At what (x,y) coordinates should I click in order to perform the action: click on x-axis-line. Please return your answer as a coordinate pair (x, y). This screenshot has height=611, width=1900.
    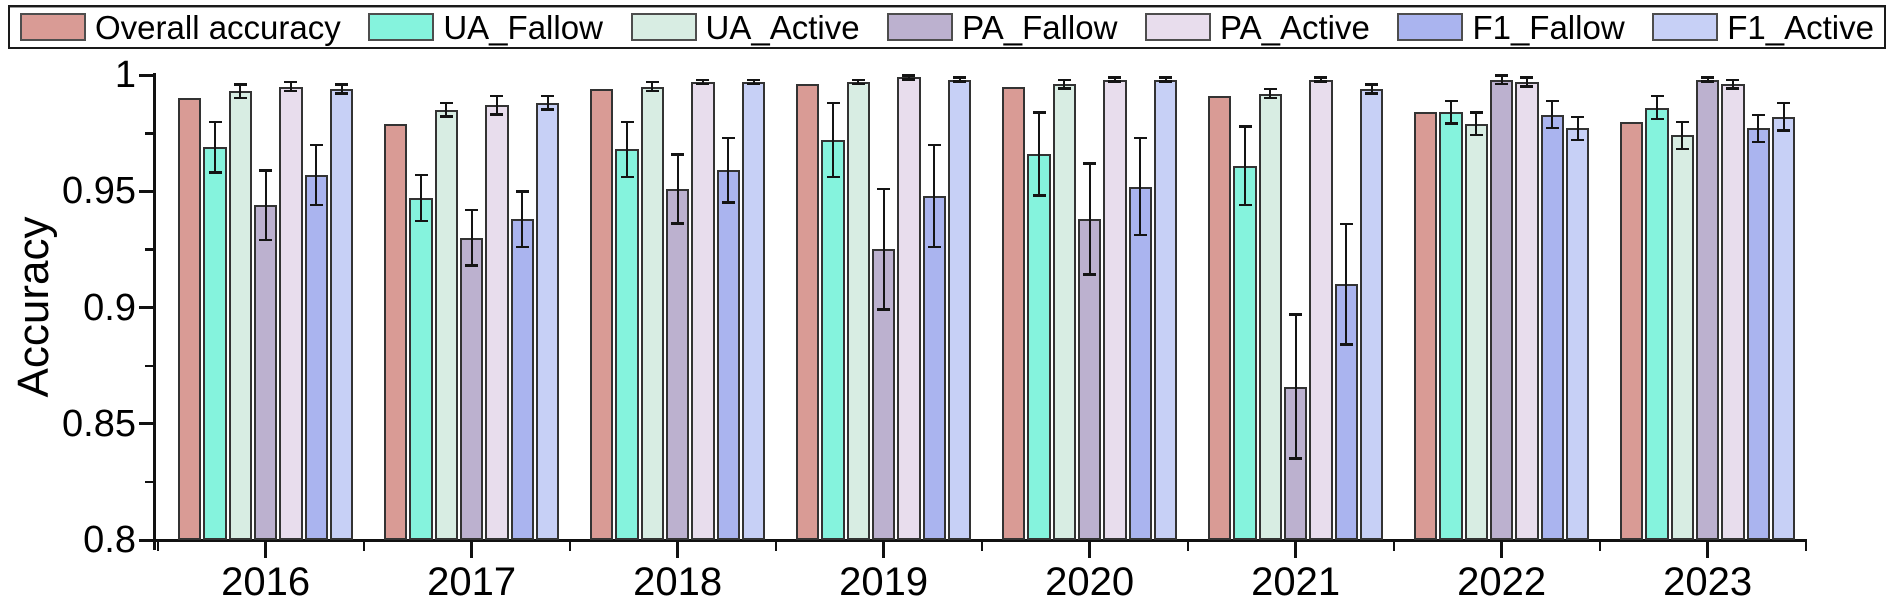
    Looking at the image, I should click on (980, 540).